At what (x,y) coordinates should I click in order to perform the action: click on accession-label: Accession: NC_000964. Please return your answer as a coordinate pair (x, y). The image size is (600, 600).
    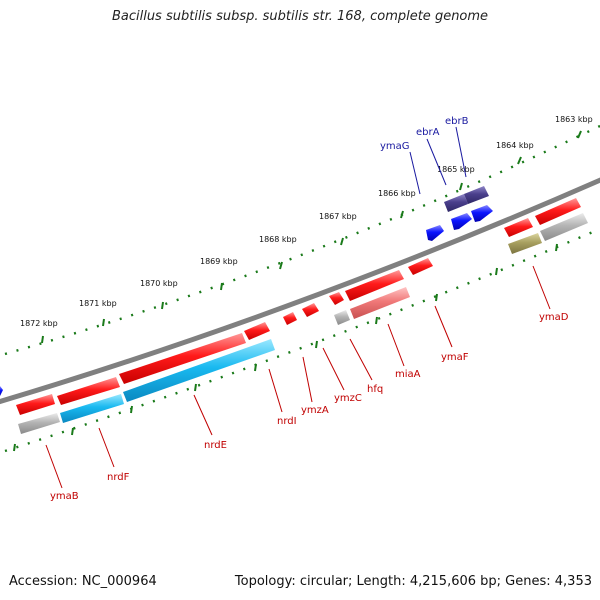
    Looking at the image, I should click on (83, 581).